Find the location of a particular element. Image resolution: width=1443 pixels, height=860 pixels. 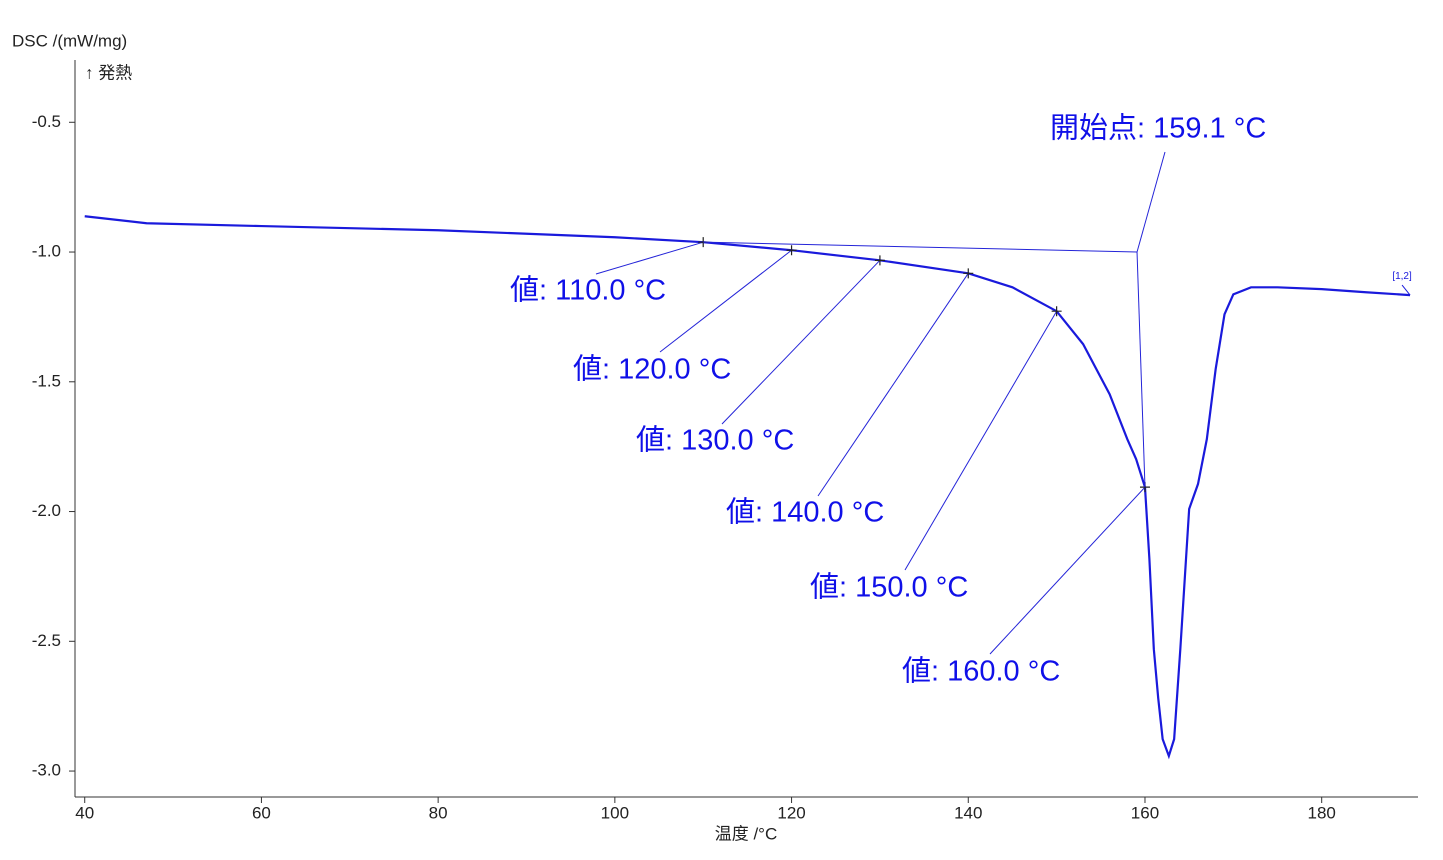

y-tick-label: -2.5 is located at coordinates (46, 640).